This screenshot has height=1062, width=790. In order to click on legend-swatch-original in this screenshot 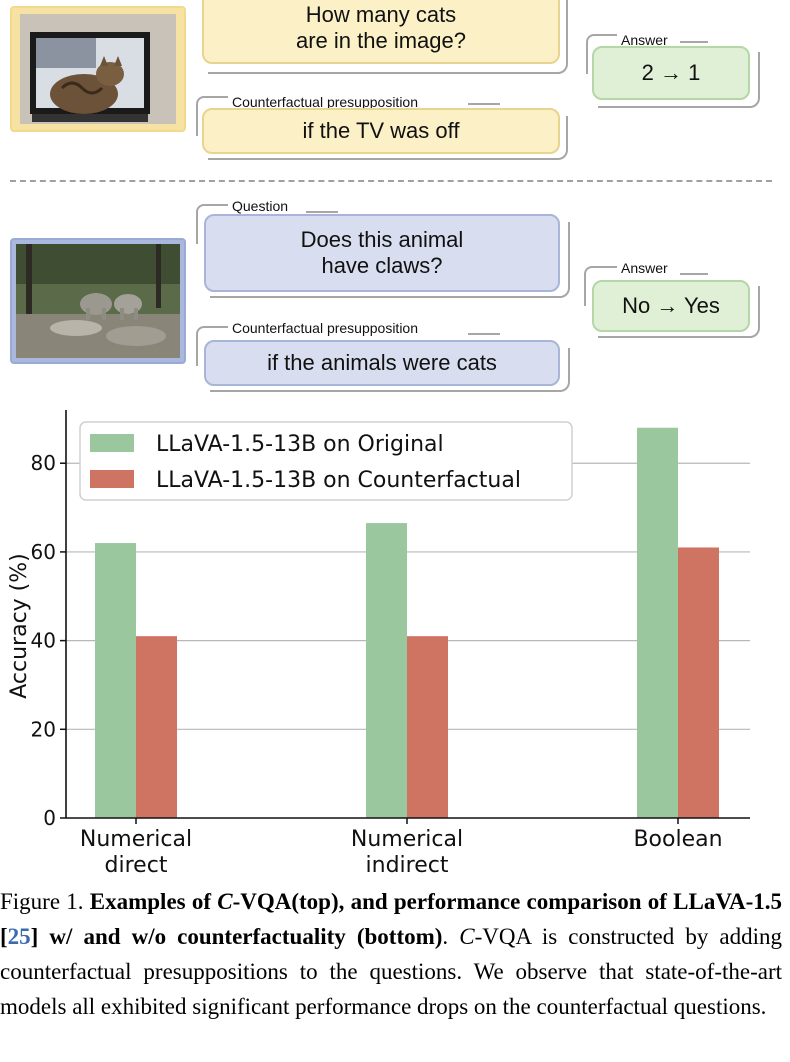, I will do `click(112, 443)`.